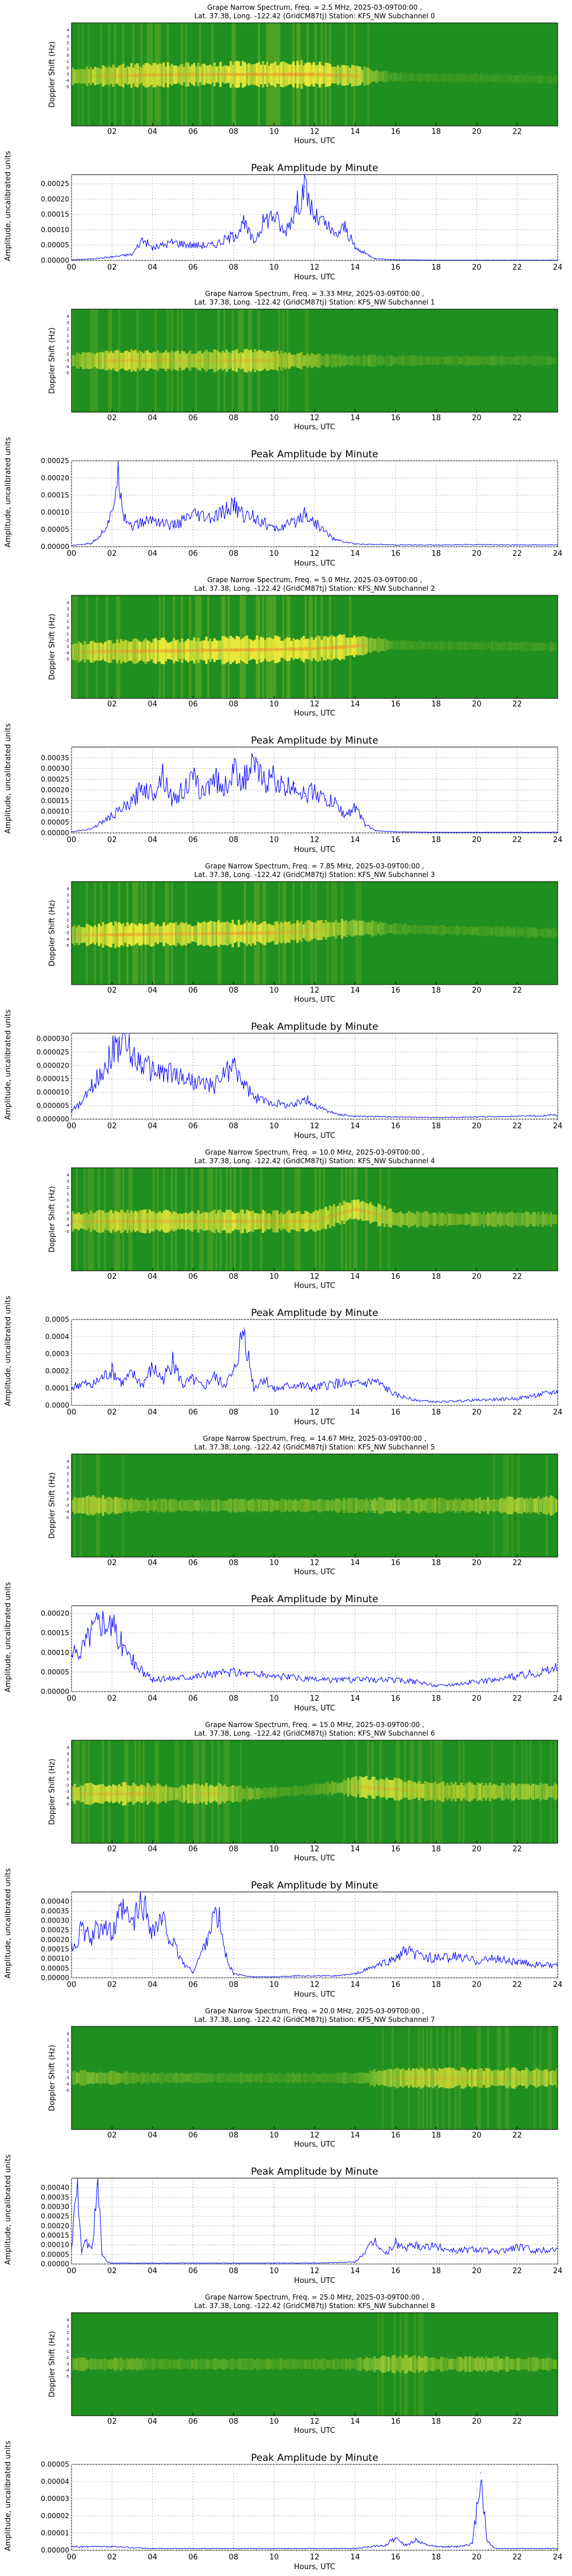 This screenshot has height=2576, width=572. Describe the element at coordinates (234, 704) in the screenshot. I see `spectrogram-xtick-label: 08` at that location.